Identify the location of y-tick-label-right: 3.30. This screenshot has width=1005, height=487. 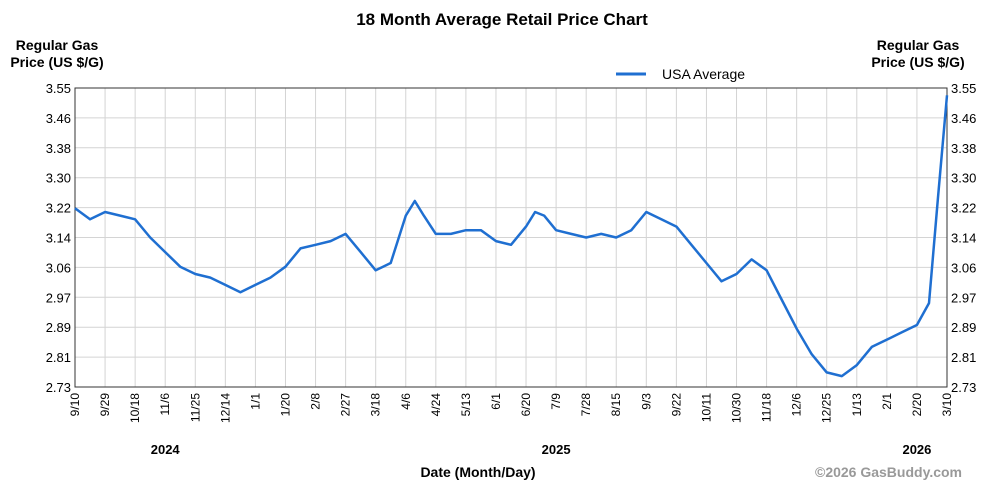
(963, 178).